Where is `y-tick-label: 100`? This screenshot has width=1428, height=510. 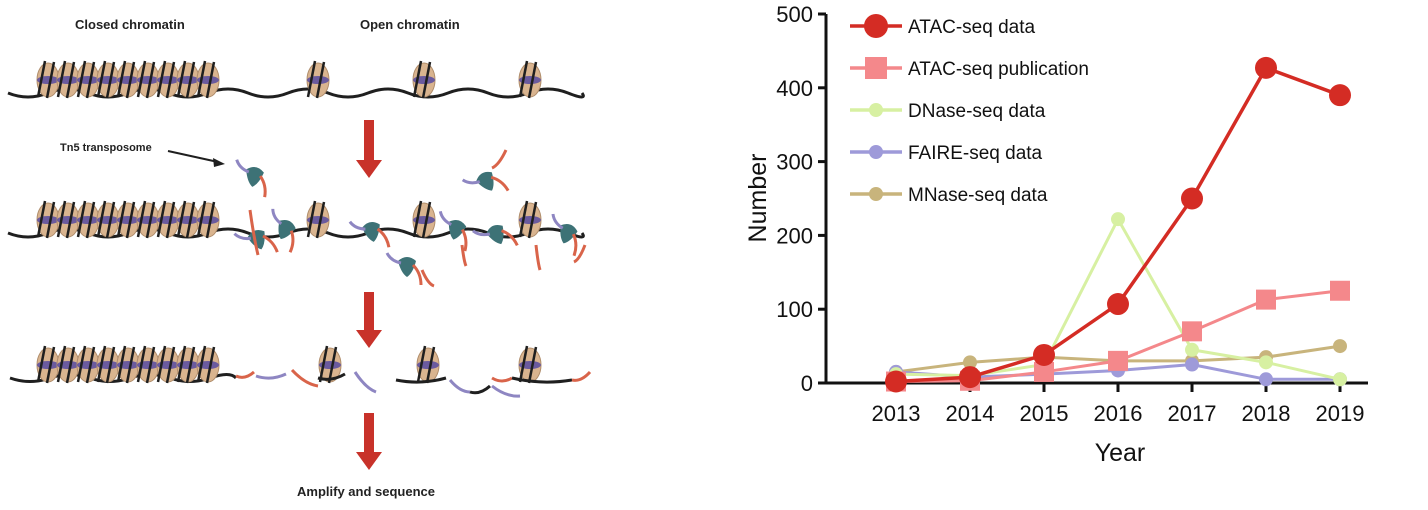
y-tick-label: 100 is located at coordinates (794, 309).